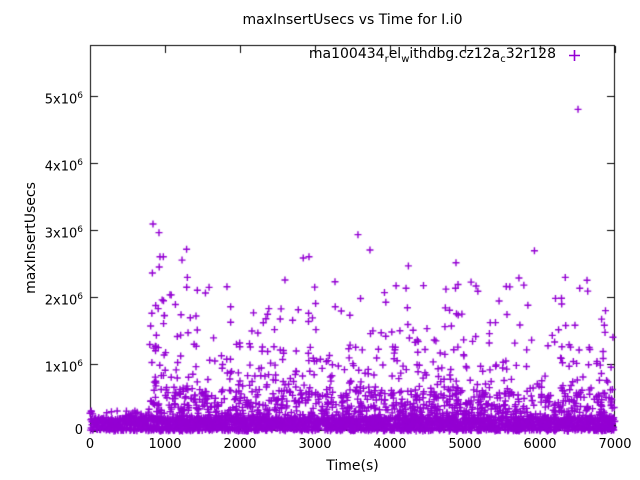 This screenshot has height=480, width=640. What do you see at coordinates (315, 444) in the screenshot?
I see `x-tick-label: 3000` at bounding box center [315, 444].